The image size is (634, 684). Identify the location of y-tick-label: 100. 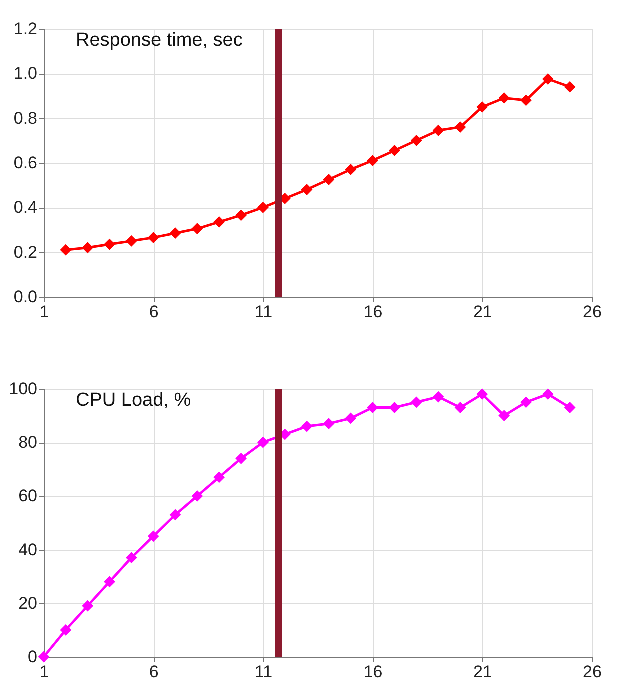
(23, 389).